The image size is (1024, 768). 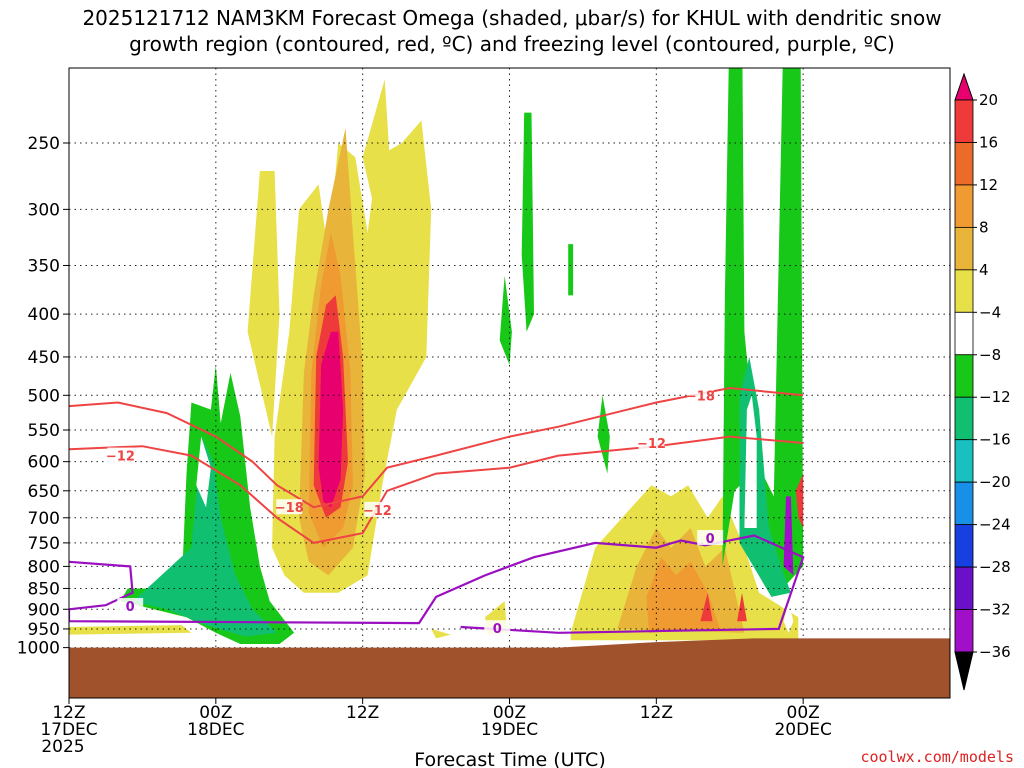 I want to click on colorbar-tick-label: −16, so click(x=995, y=440).